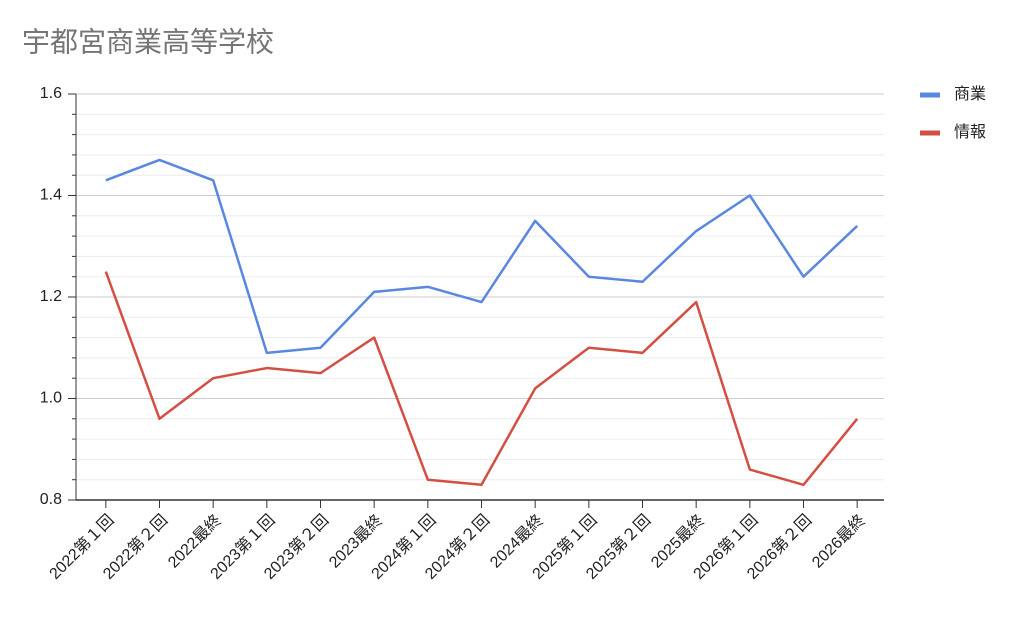 The image size is (1024, 640). What do you see at coordinates (51, 398) in the screenshot?
I see `y-tick-label: 1.0` at bounding box center [51, 398].